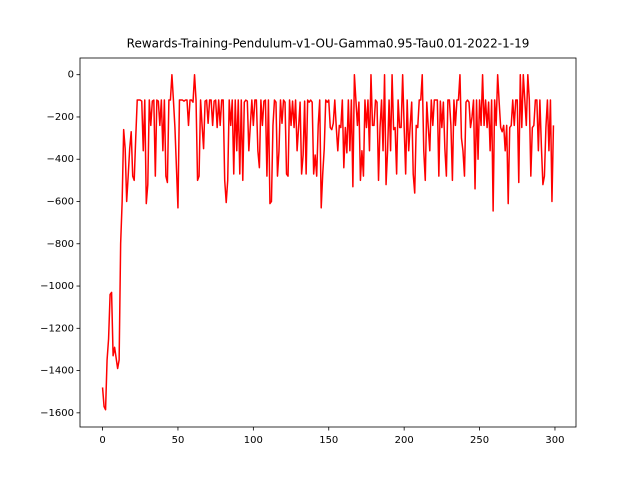 This screenshot has height=480, width=640. I want to click on x-tick-label: 150, so click(328, 440).